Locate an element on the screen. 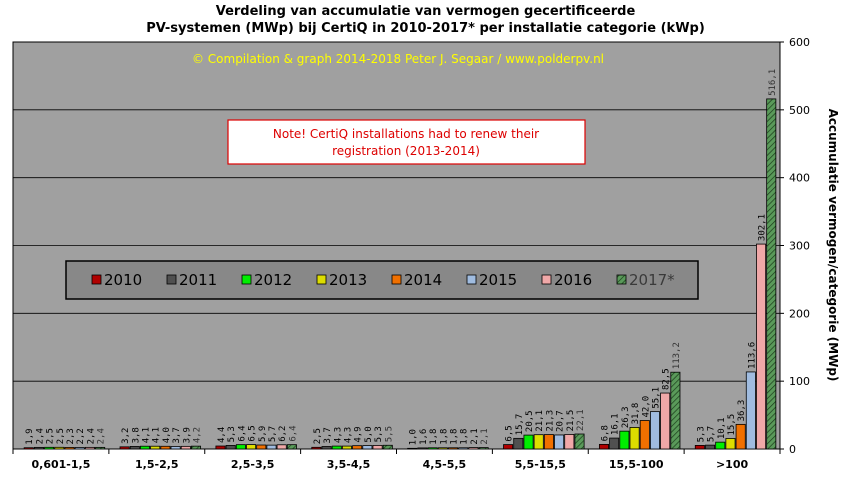  data-label: 3,9 is located at coordinates (187, 435).